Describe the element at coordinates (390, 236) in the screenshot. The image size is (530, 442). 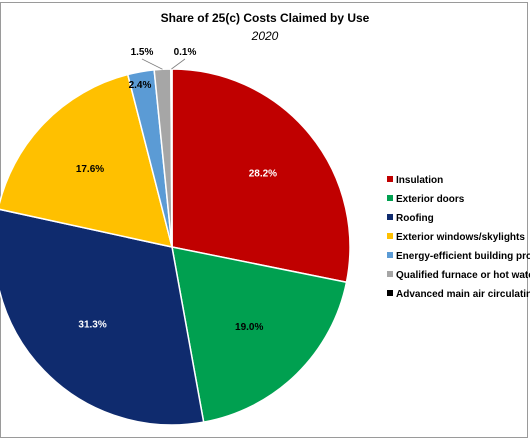
I see `legend-swatch-exterior-windows-skylights` at that location.